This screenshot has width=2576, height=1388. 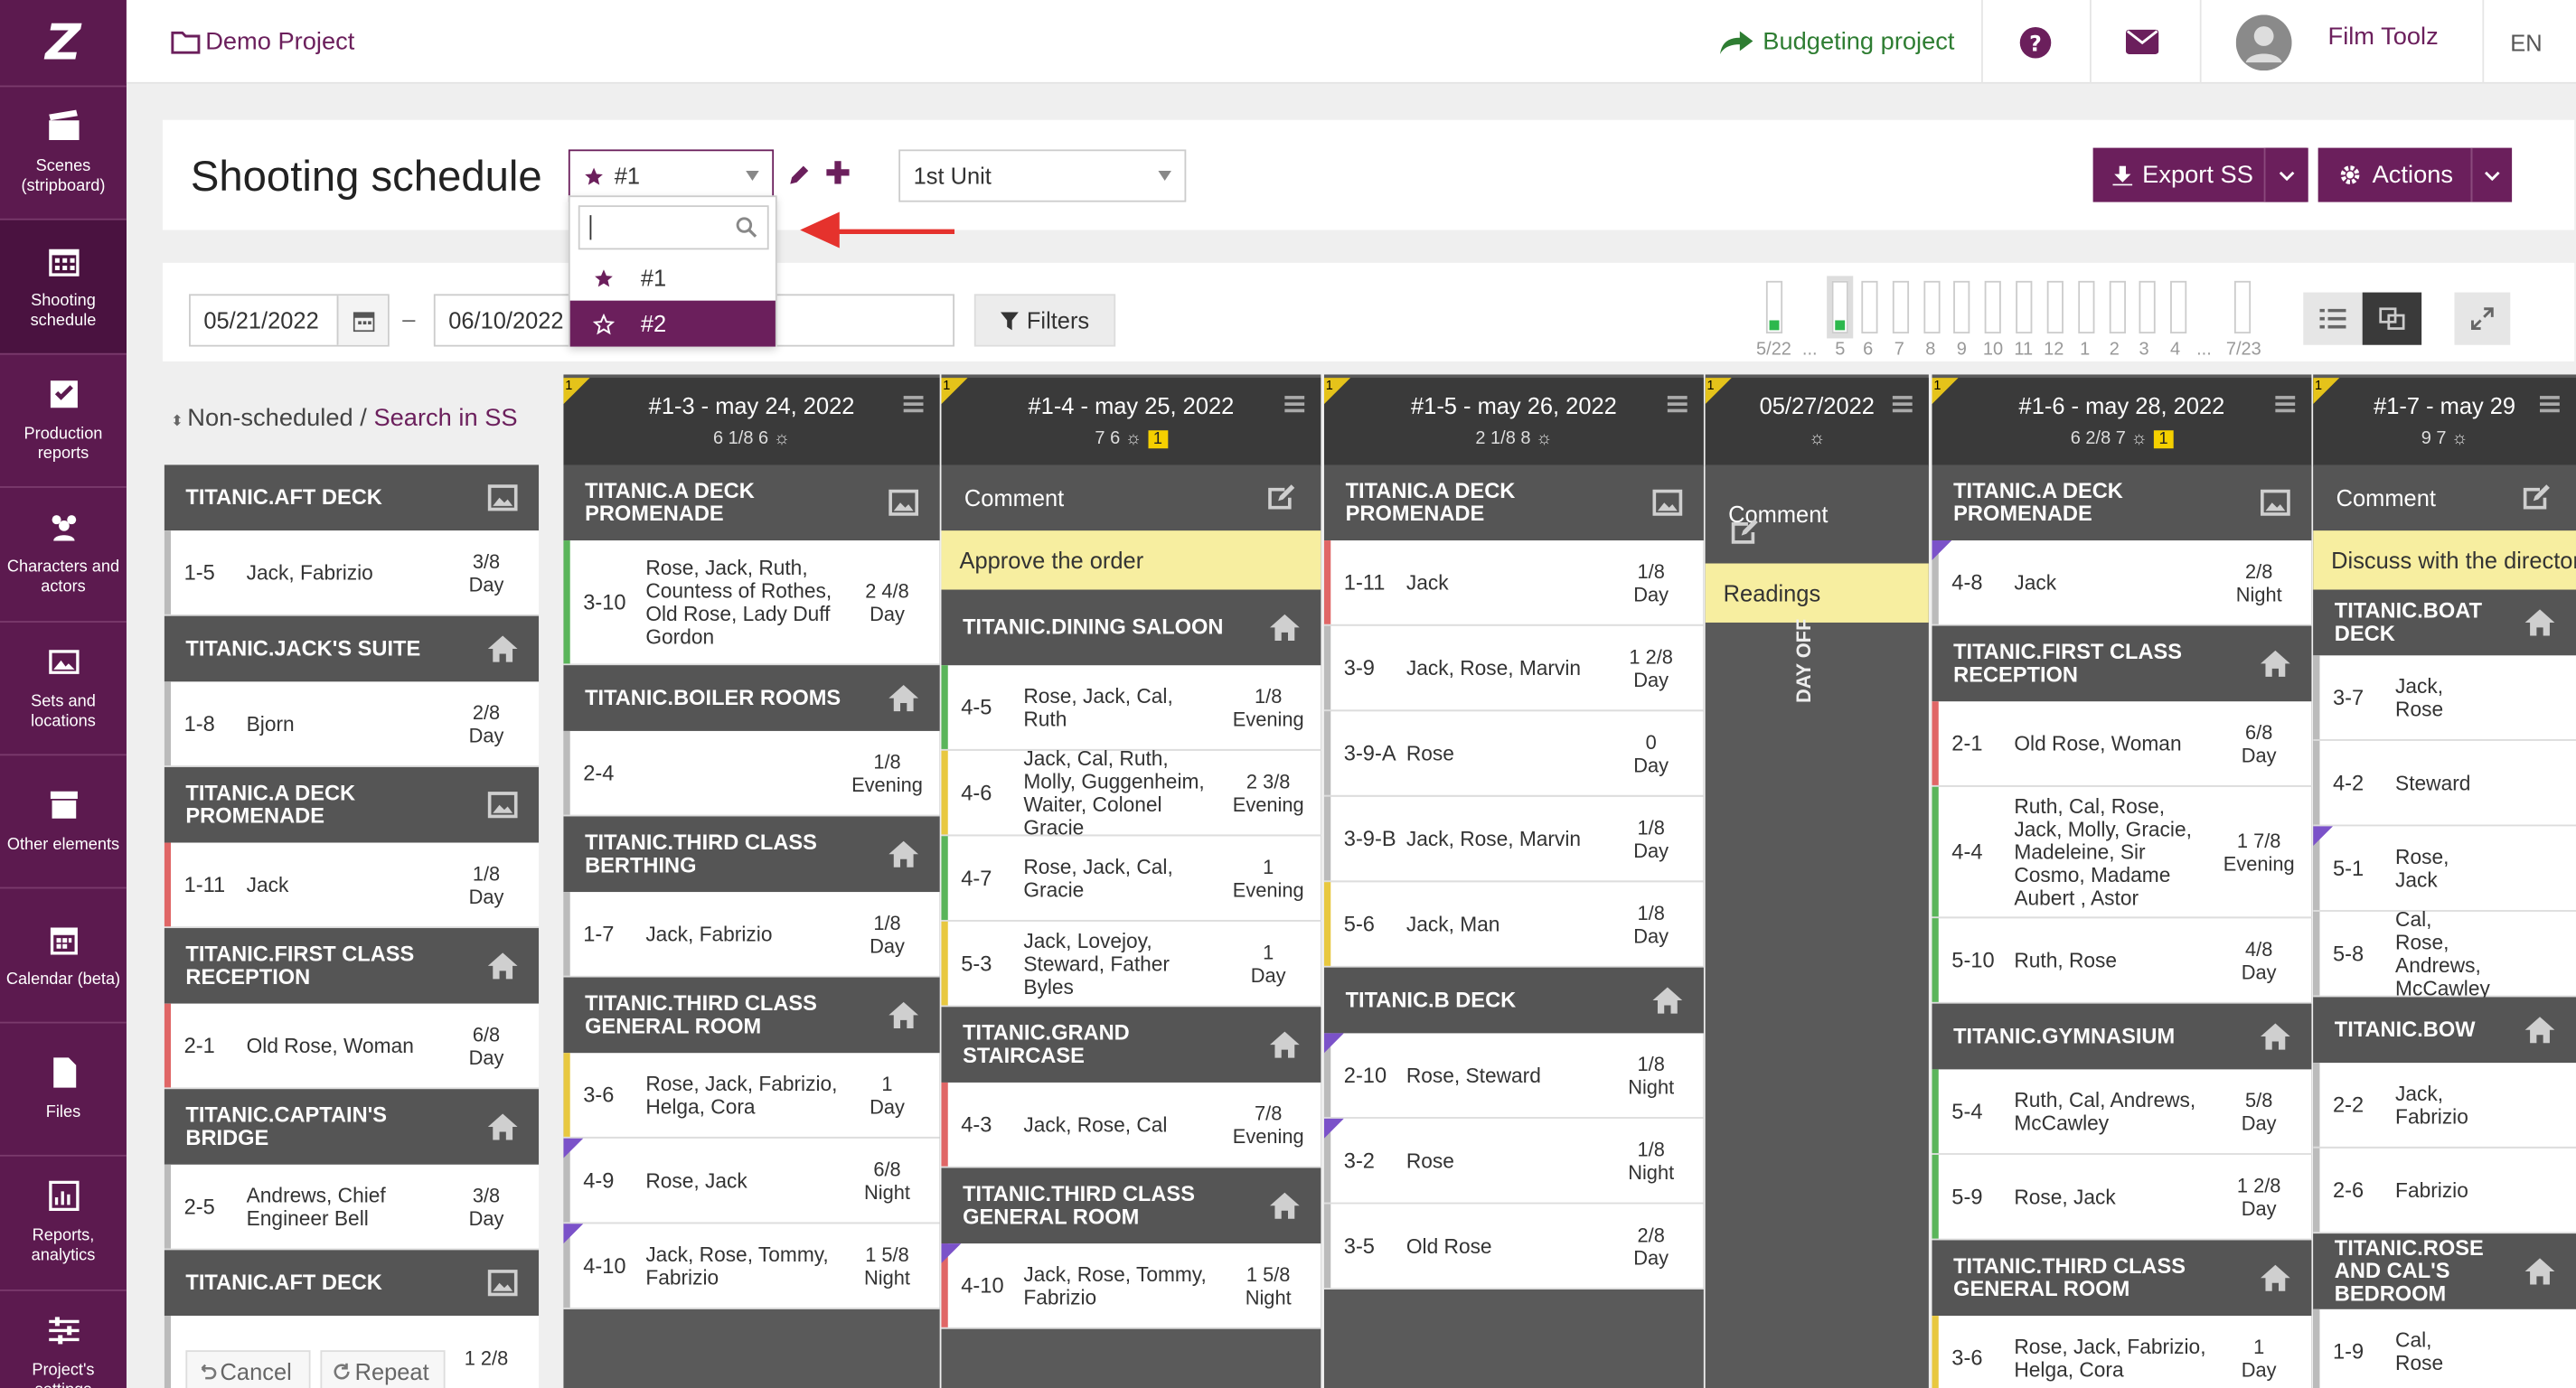 What do you see at coordinates (1817, 593) in the screenshot?
I see `comment-text: Readings` at bounding box center [1817, 593].